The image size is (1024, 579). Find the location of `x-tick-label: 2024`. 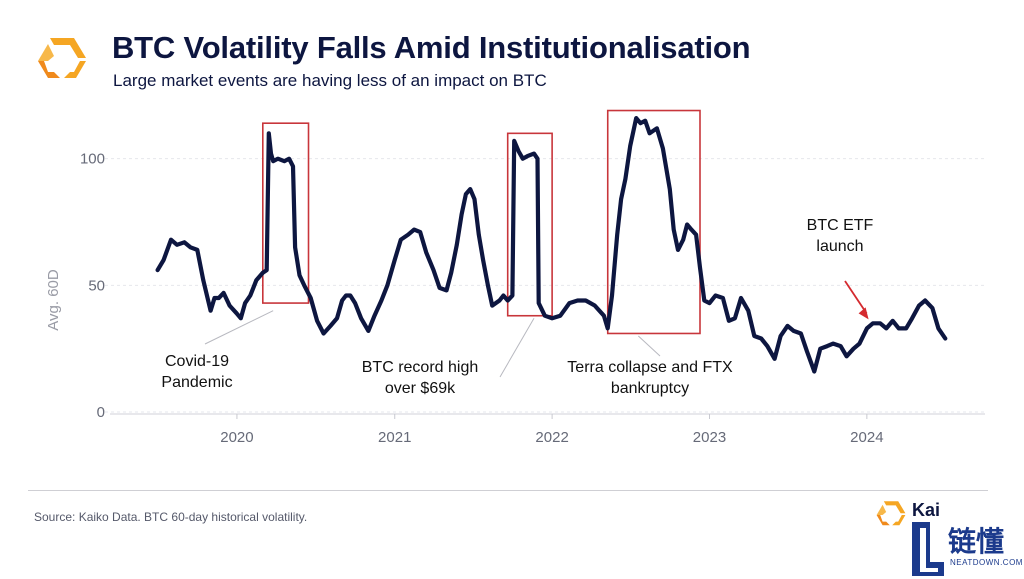

x-tick-label: 2024 is located at coordinates (866, 437).